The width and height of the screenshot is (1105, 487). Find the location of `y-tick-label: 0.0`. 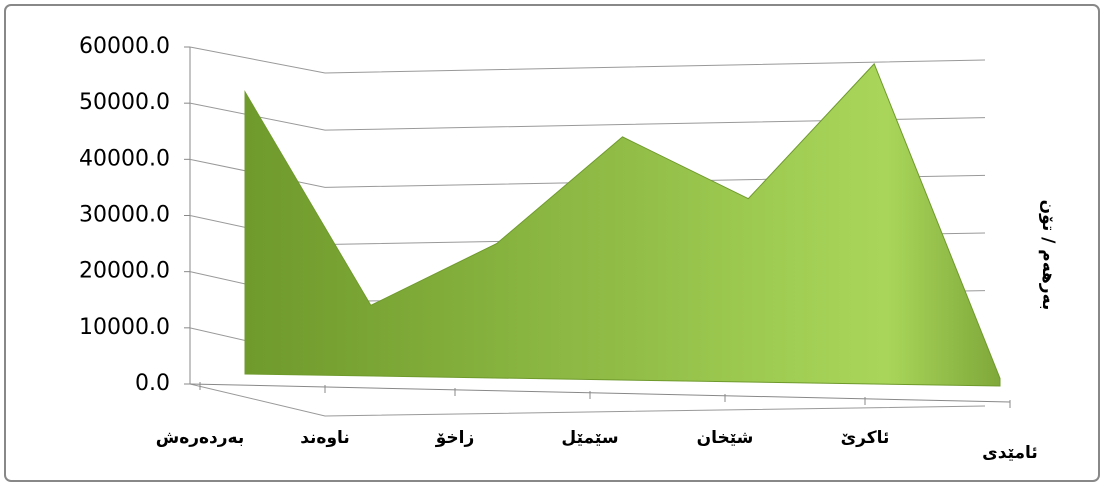

y-tick-label: 0.0 is located at coordinates (152, 383).